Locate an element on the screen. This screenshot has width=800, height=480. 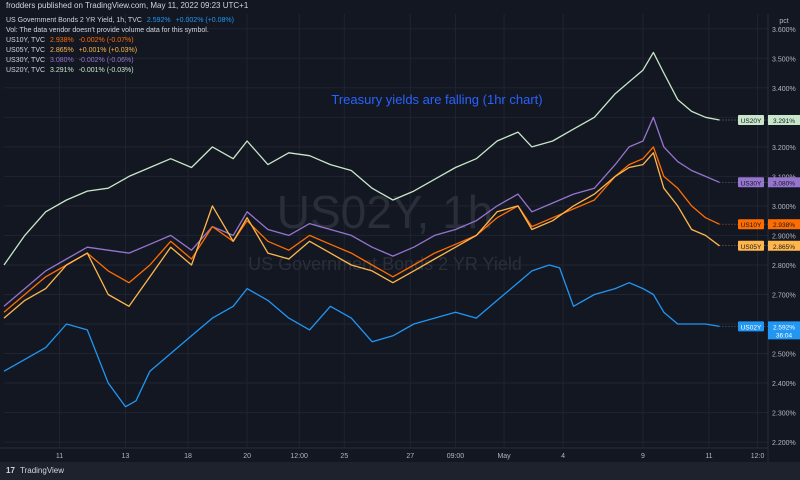
legend-row-us30y: US30Y, TVC 3.080% -0.002% (-0.06%) is located at coordinates (120, 61).